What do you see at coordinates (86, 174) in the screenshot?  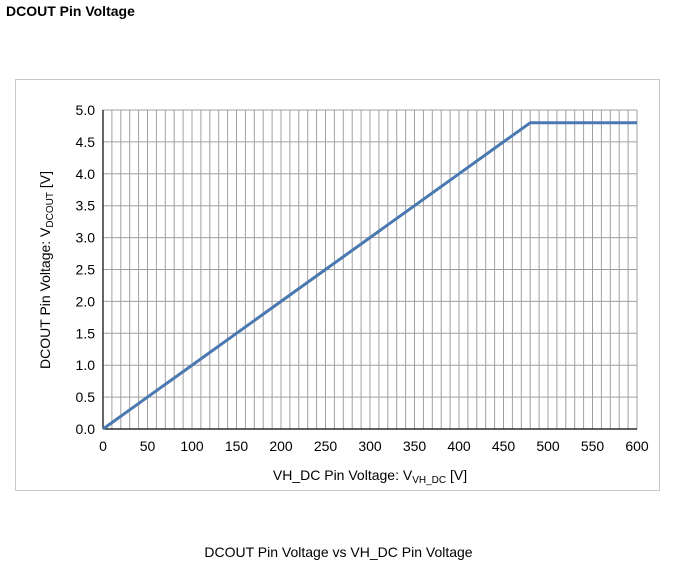 I see `y-tick-label: 4.0` at bounding box center [86, 174].